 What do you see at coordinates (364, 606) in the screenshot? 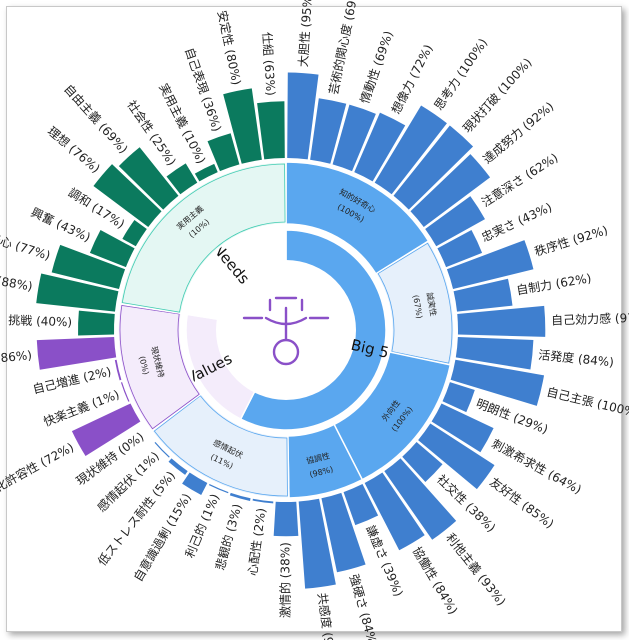
I see `trait-label: 強硬さ (84%)` at bounding box center [364, 606].